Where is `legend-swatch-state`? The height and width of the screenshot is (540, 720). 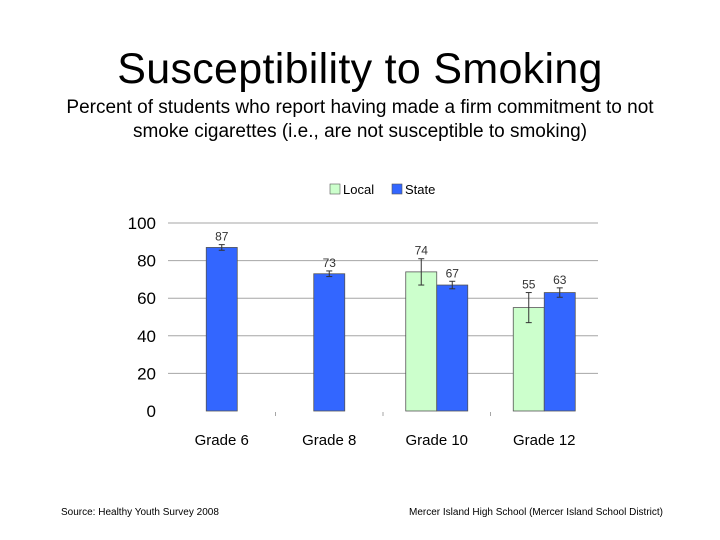
legend-swatch-state is located at coordinates (397, 189).